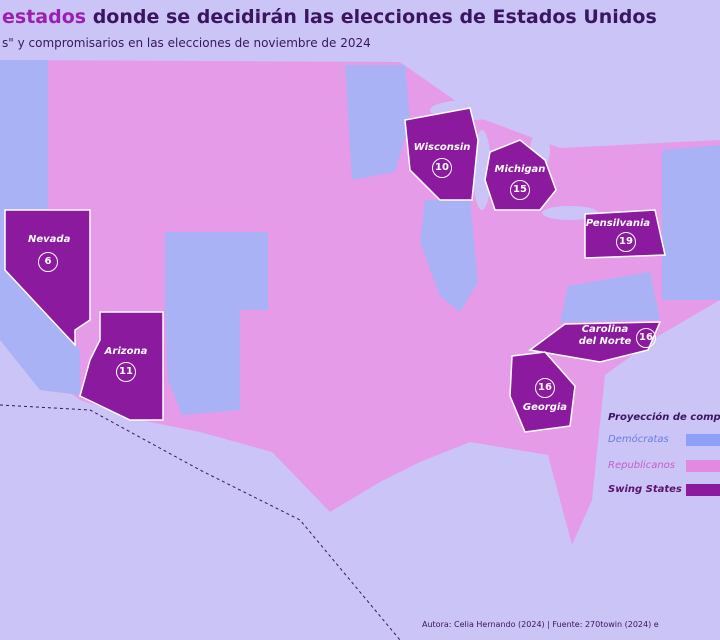 This screenshot has height=640, width=720. Describe the element at coordinates (618, 223) in the screenshot. I see `state-name: Pensilvania` at that location.